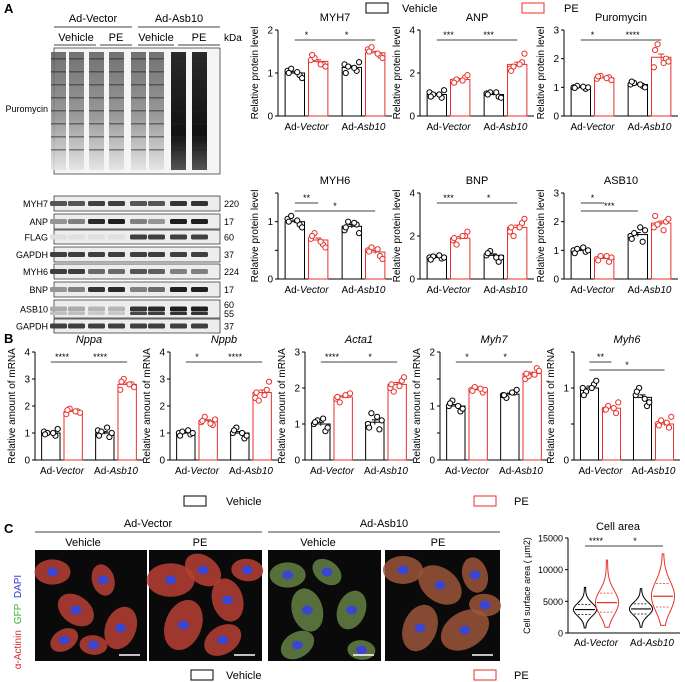 The width and height of the screenshot is (685, 682). Describe the element at coordinates (527, 585) in the screenshot. I see `y-axis-label: Cell surface area ( μm2)` at that location.